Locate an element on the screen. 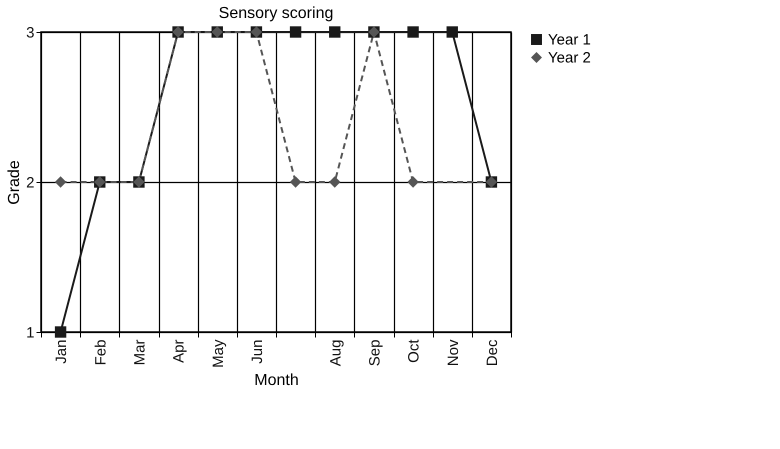  x-tick-label: Feb is located at coordinates (101, 353).